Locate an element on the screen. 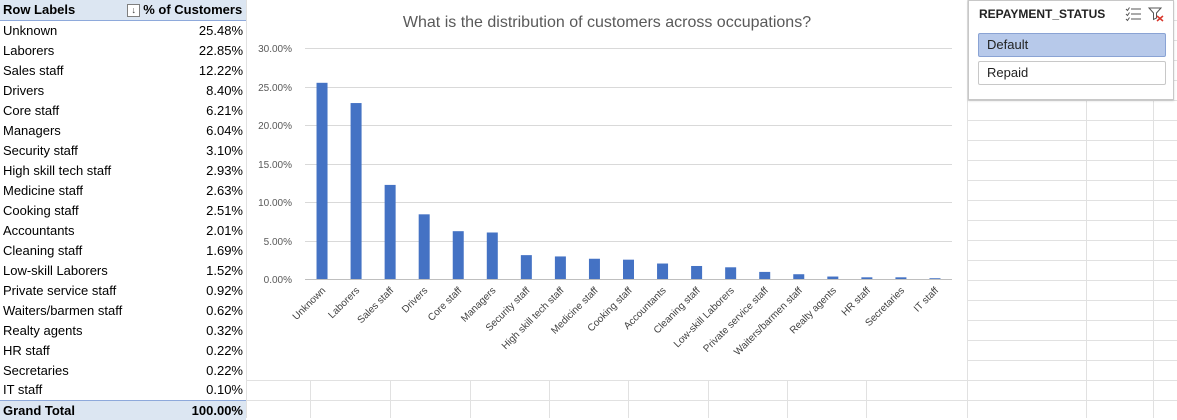 The image size is (1177, 420). pivot-row: Realty agents 0.32% is located at coordinates (123, 330).